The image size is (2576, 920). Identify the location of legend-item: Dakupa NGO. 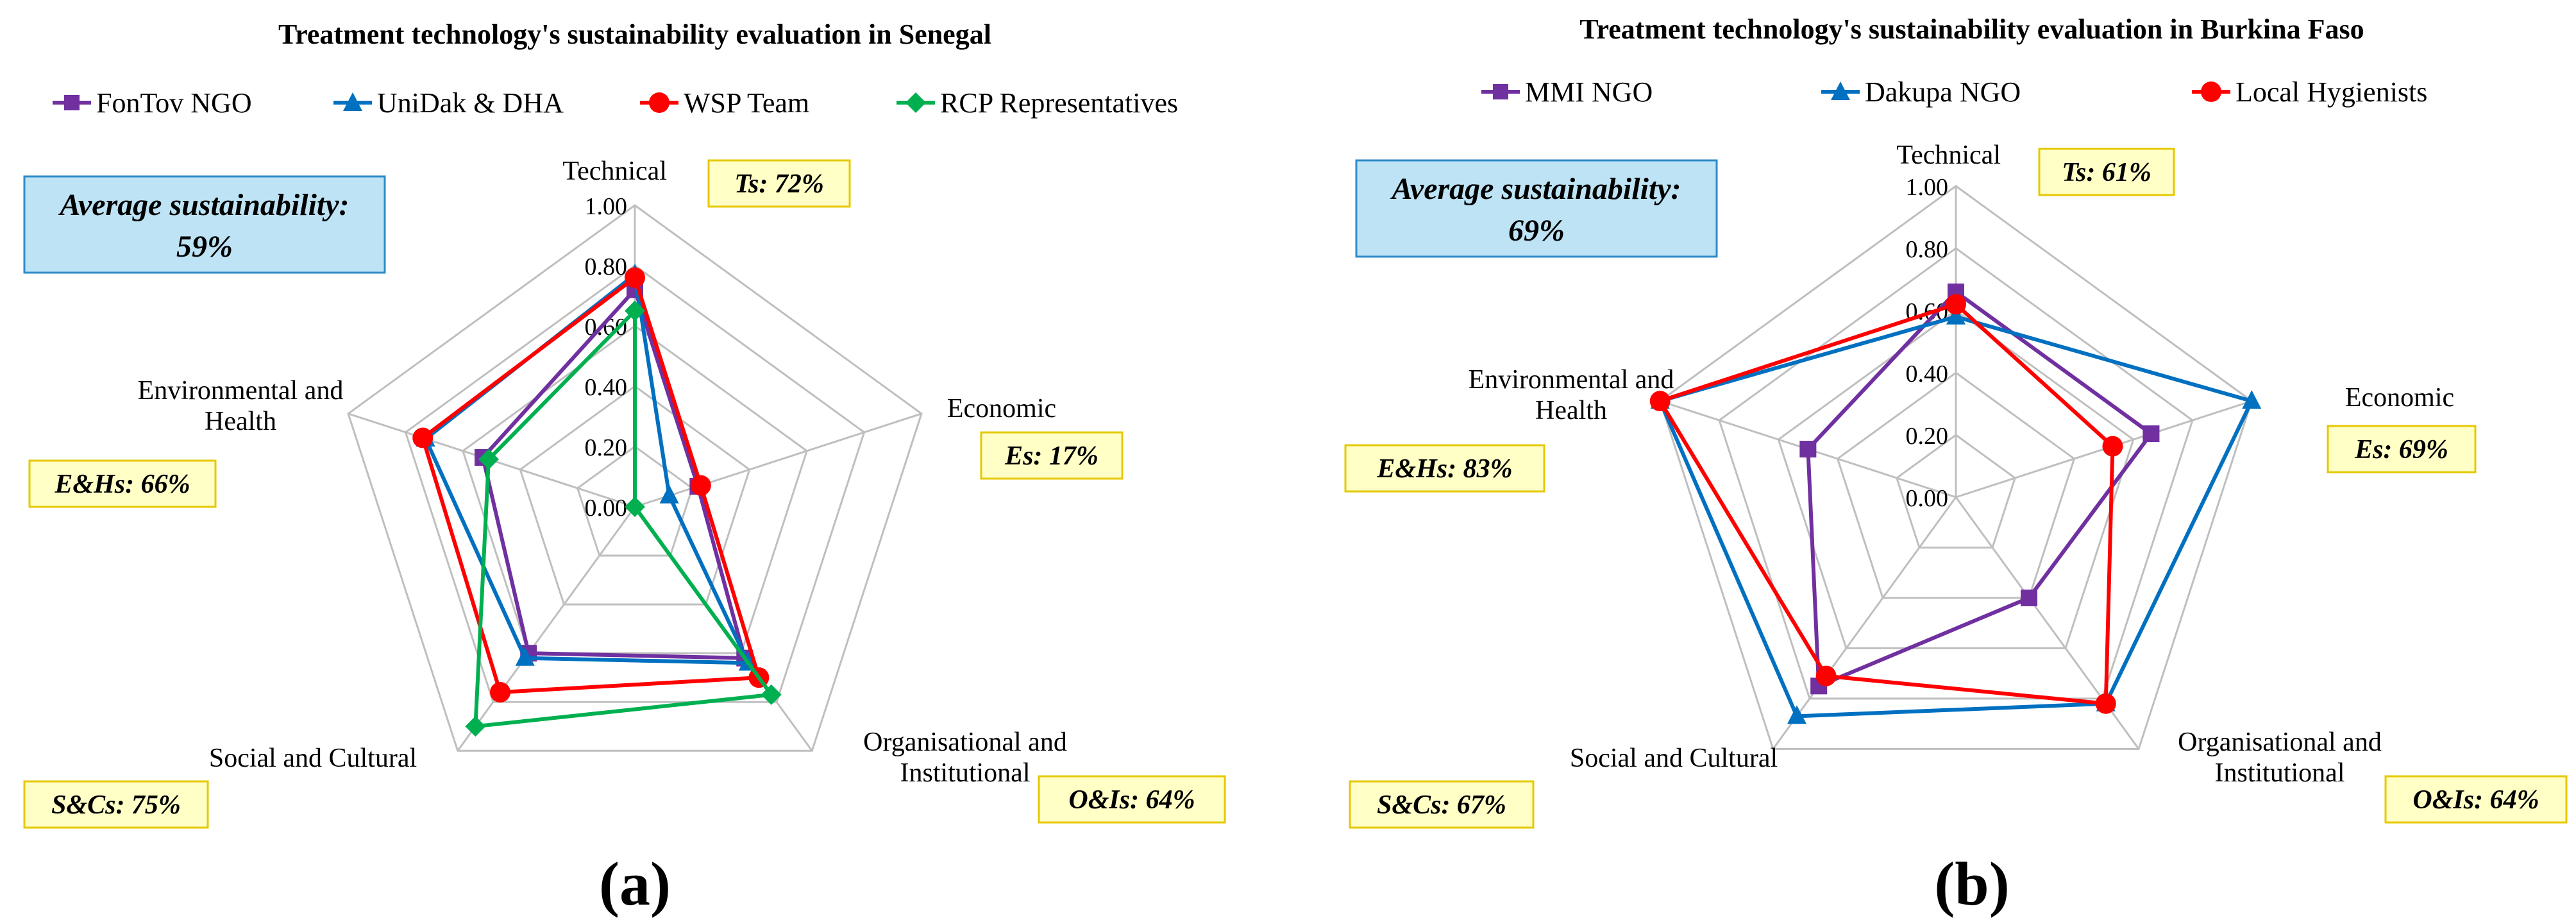
(1921, 92).